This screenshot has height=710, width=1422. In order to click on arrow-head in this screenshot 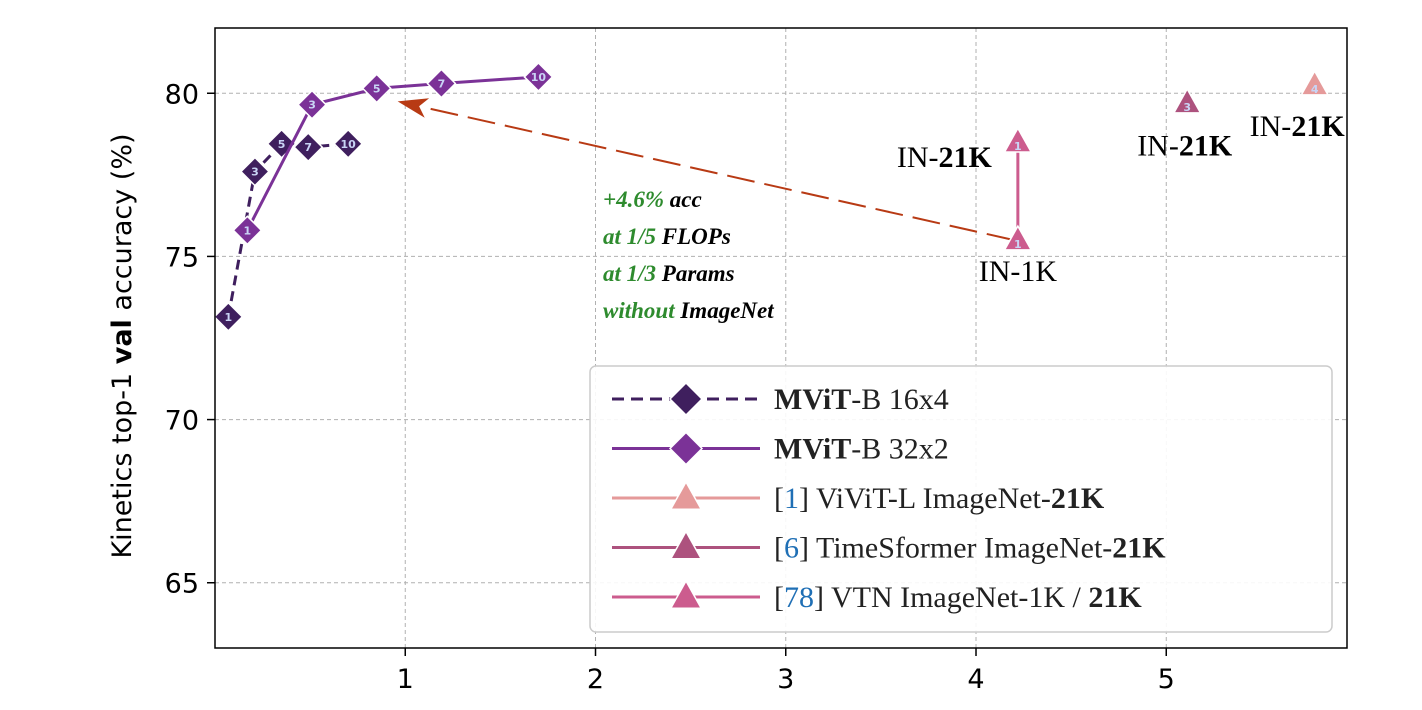, I will do `click(413, 108)`.